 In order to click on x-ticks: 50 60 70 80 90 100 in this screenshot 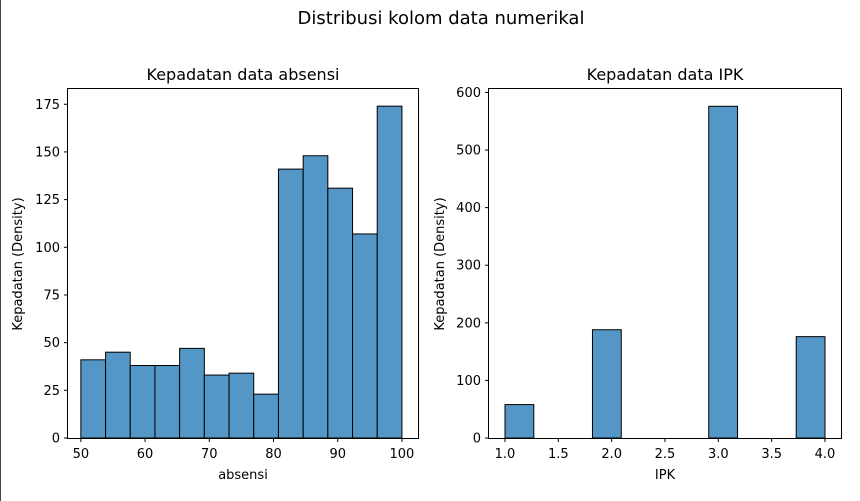, I will do `click(244, 450)`.